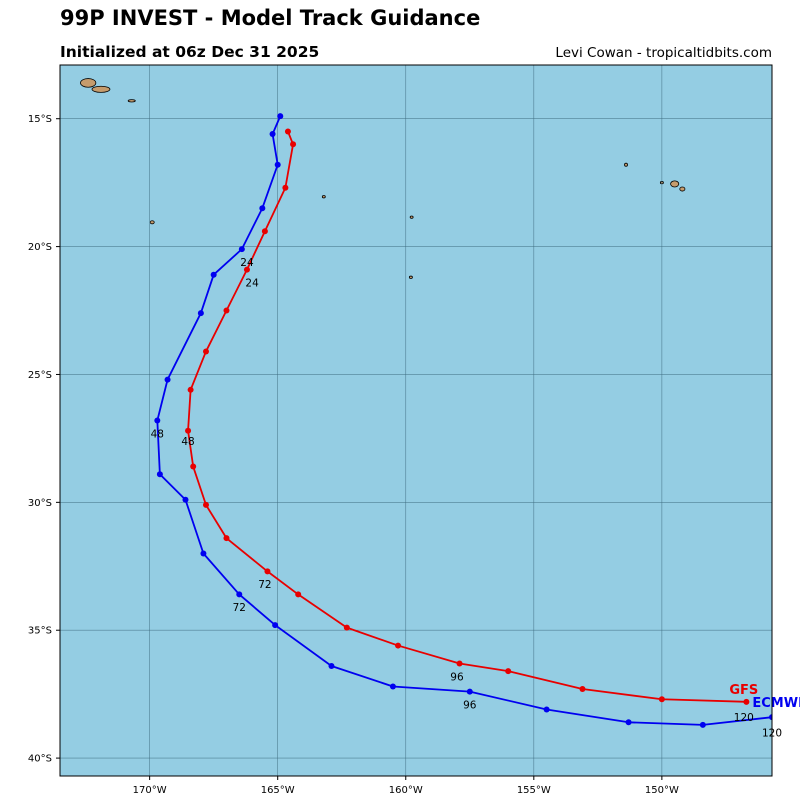 Image resolution: width=800 pixels, height=800 pixels. Describe the element at coordinates (239, 608) in the screenshot. I see `ecmwf-hour-label: 72` at that location.